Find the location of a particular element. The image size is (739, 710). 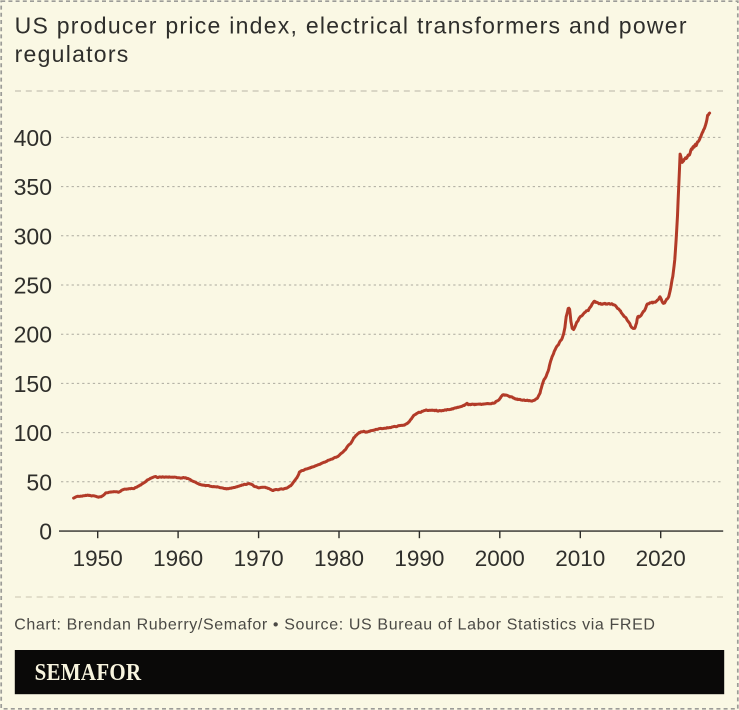

svg-text: 1990 is located at coordinates (419, 558).